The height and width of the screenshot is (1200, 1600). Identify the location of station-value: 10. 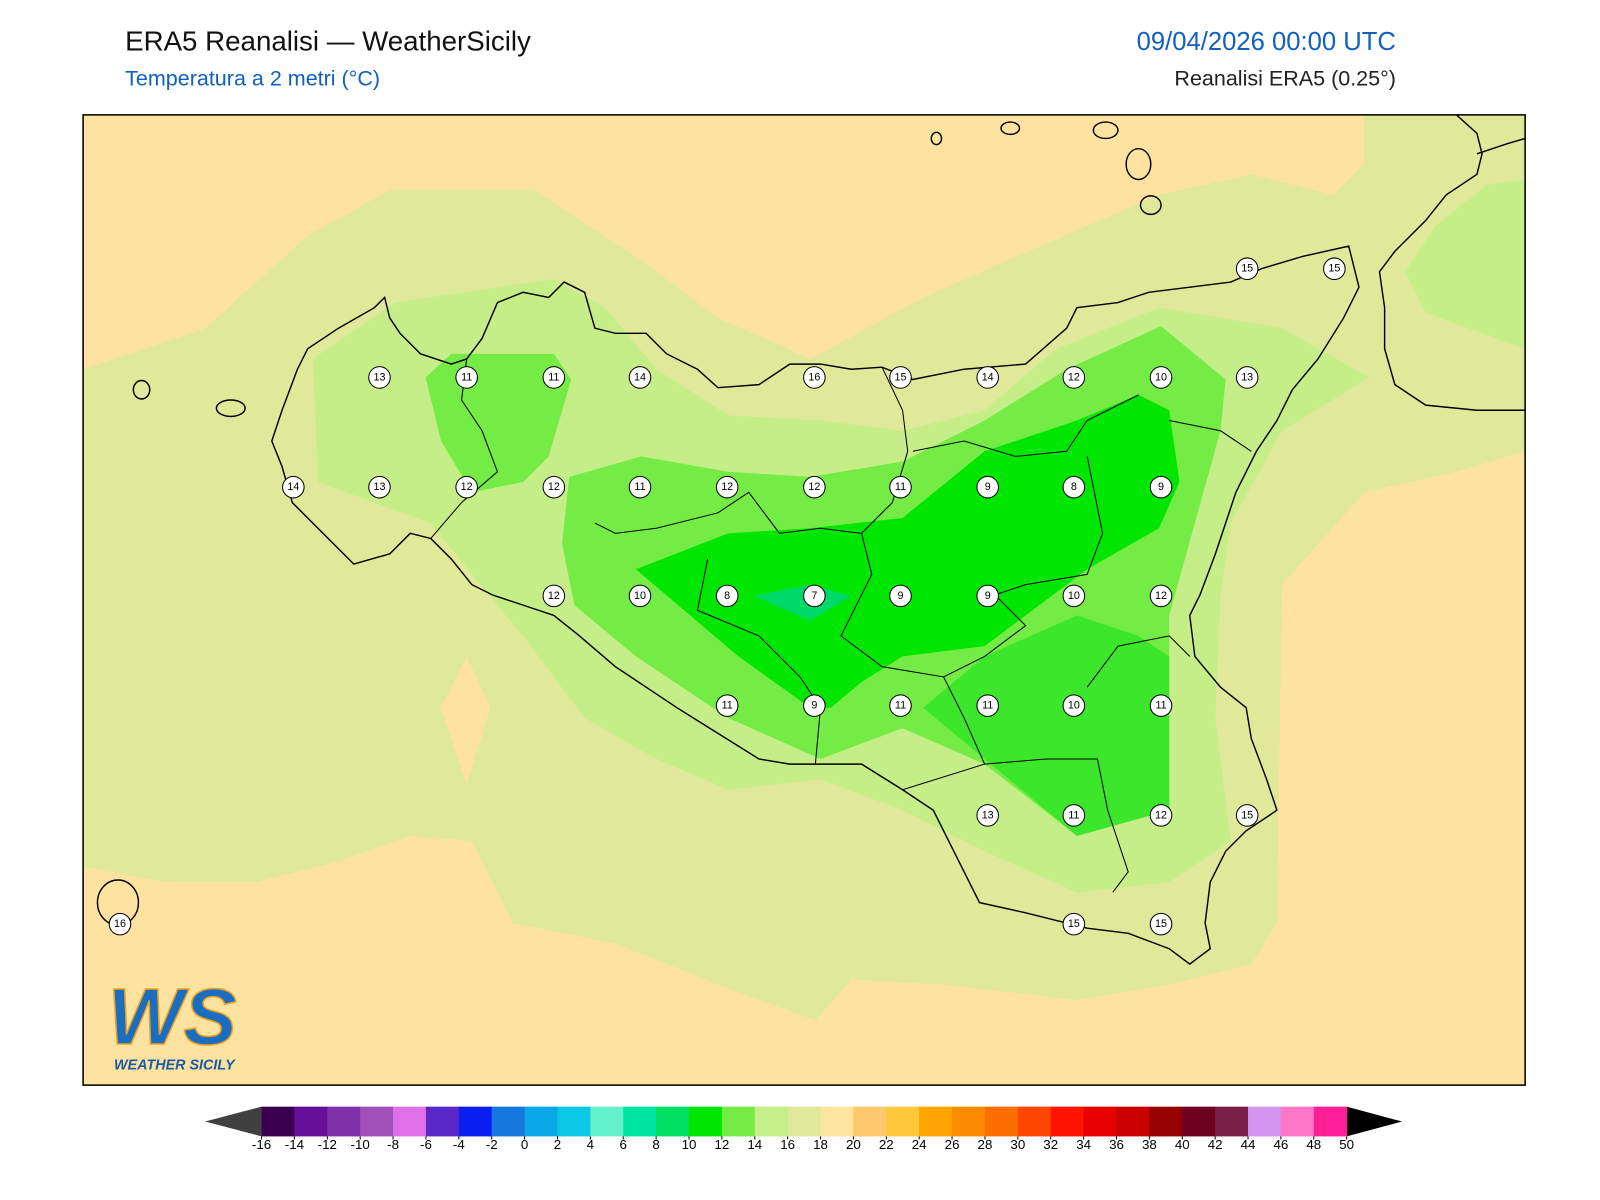
(1161, 377).